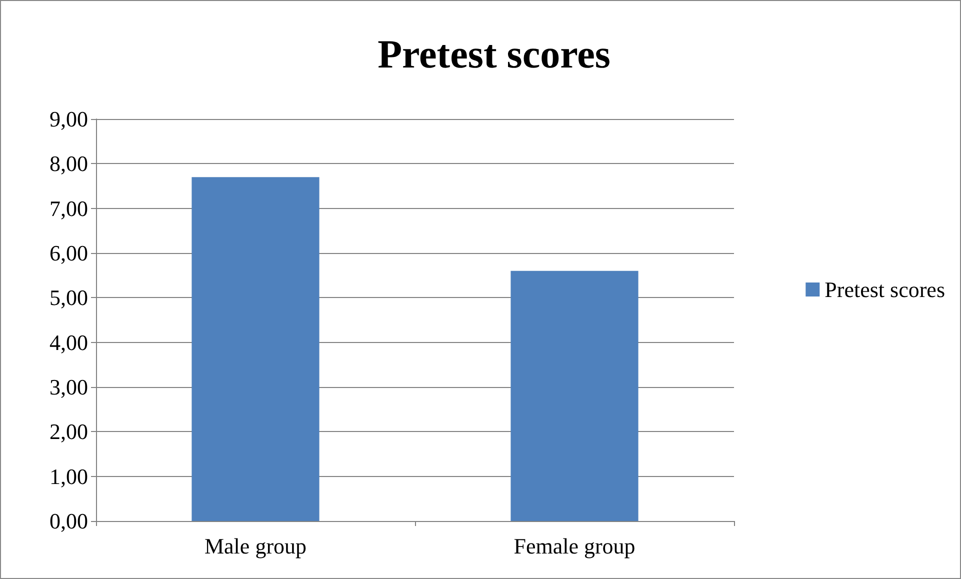 The image size is (961, 579). What do you see at coordinates (69, 476) in the screenshot?
I see `y-tick-label: 1,00` at bounding box center [69, 476].